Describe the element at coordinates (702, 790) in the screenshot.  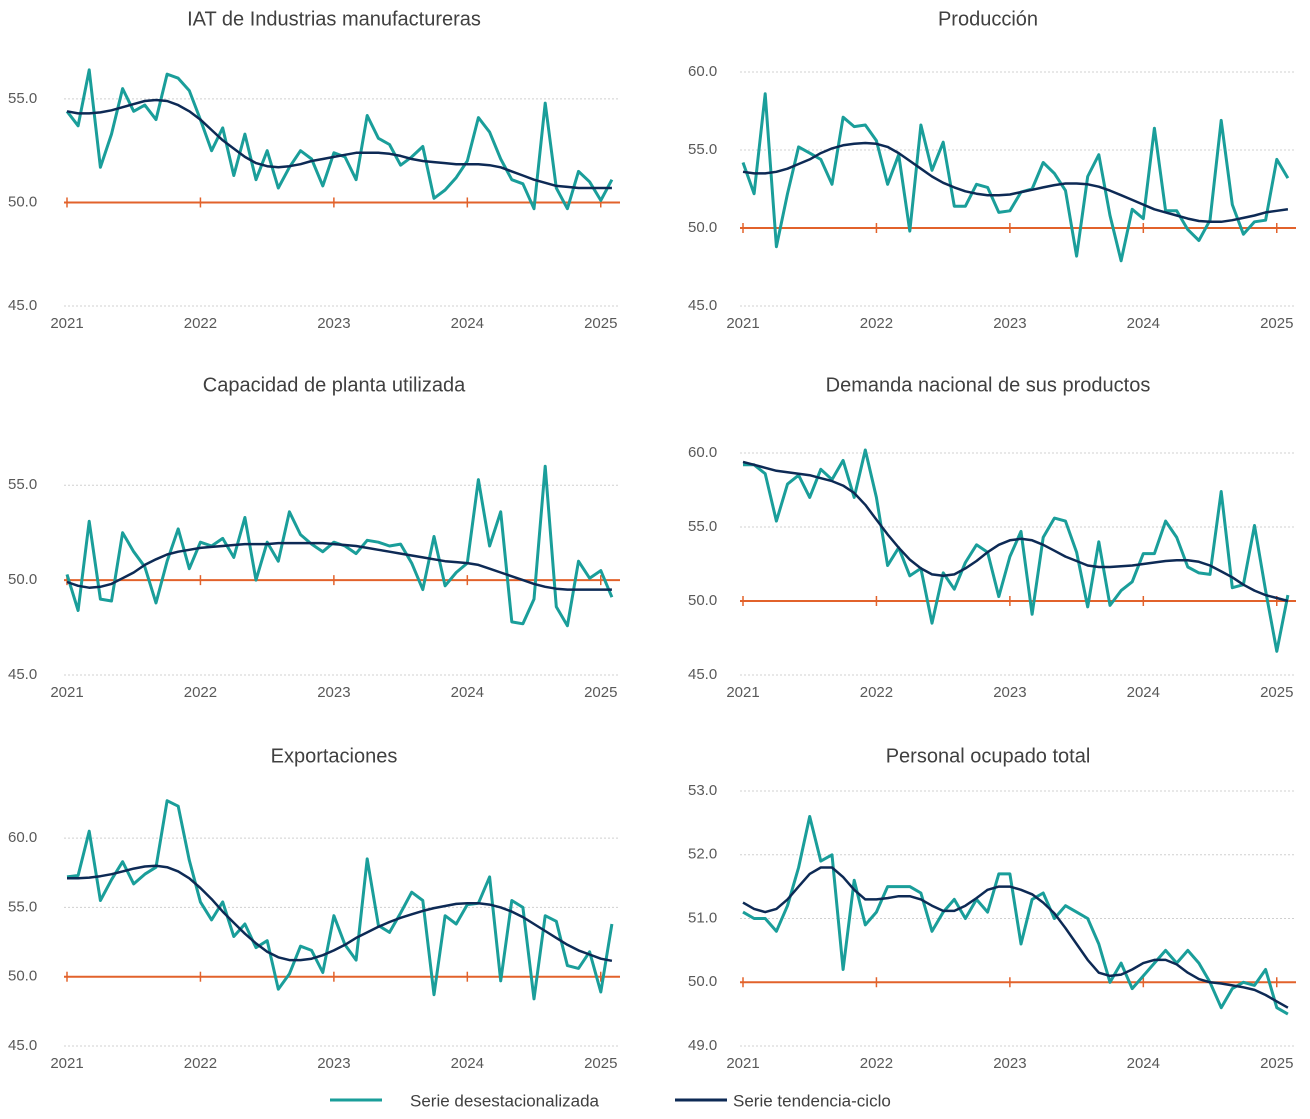
I see `y-tick-label: 53.0` at that location.